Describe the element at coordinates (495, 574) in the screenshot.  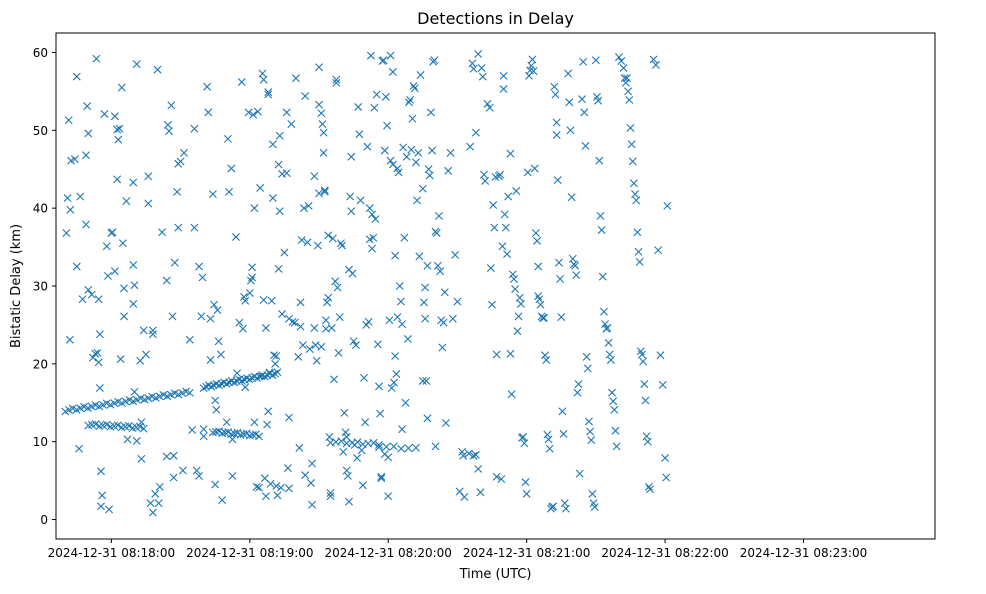
I see `x-axis-label: Time (UTC)` at that location.